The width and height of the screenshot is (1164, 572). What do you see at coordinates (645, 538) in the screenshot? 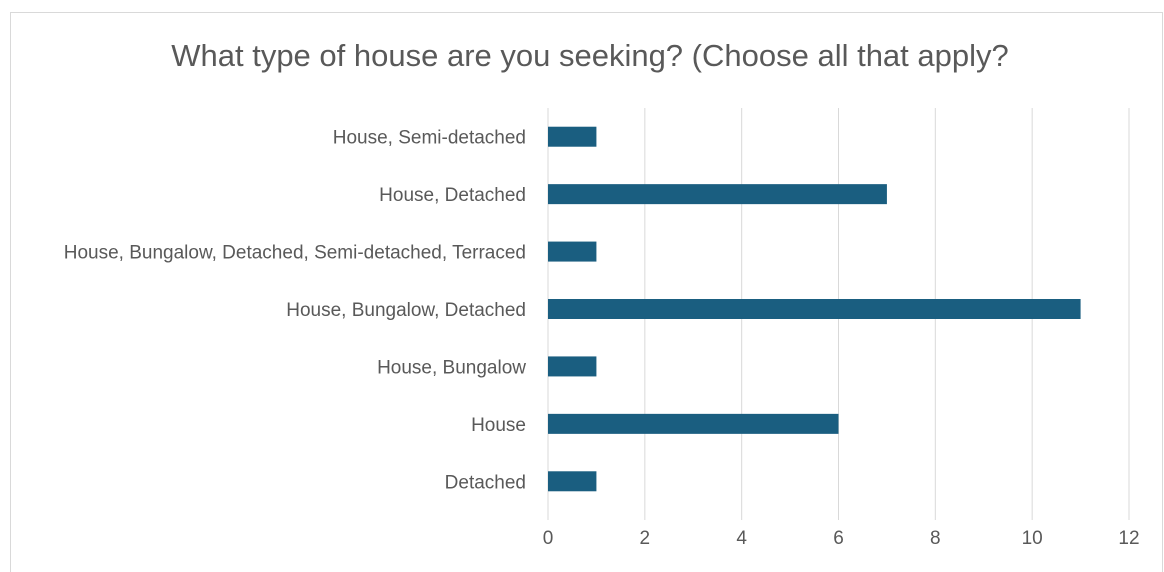
I see `x-tick-label: 2` at bounding box center [645, 538].